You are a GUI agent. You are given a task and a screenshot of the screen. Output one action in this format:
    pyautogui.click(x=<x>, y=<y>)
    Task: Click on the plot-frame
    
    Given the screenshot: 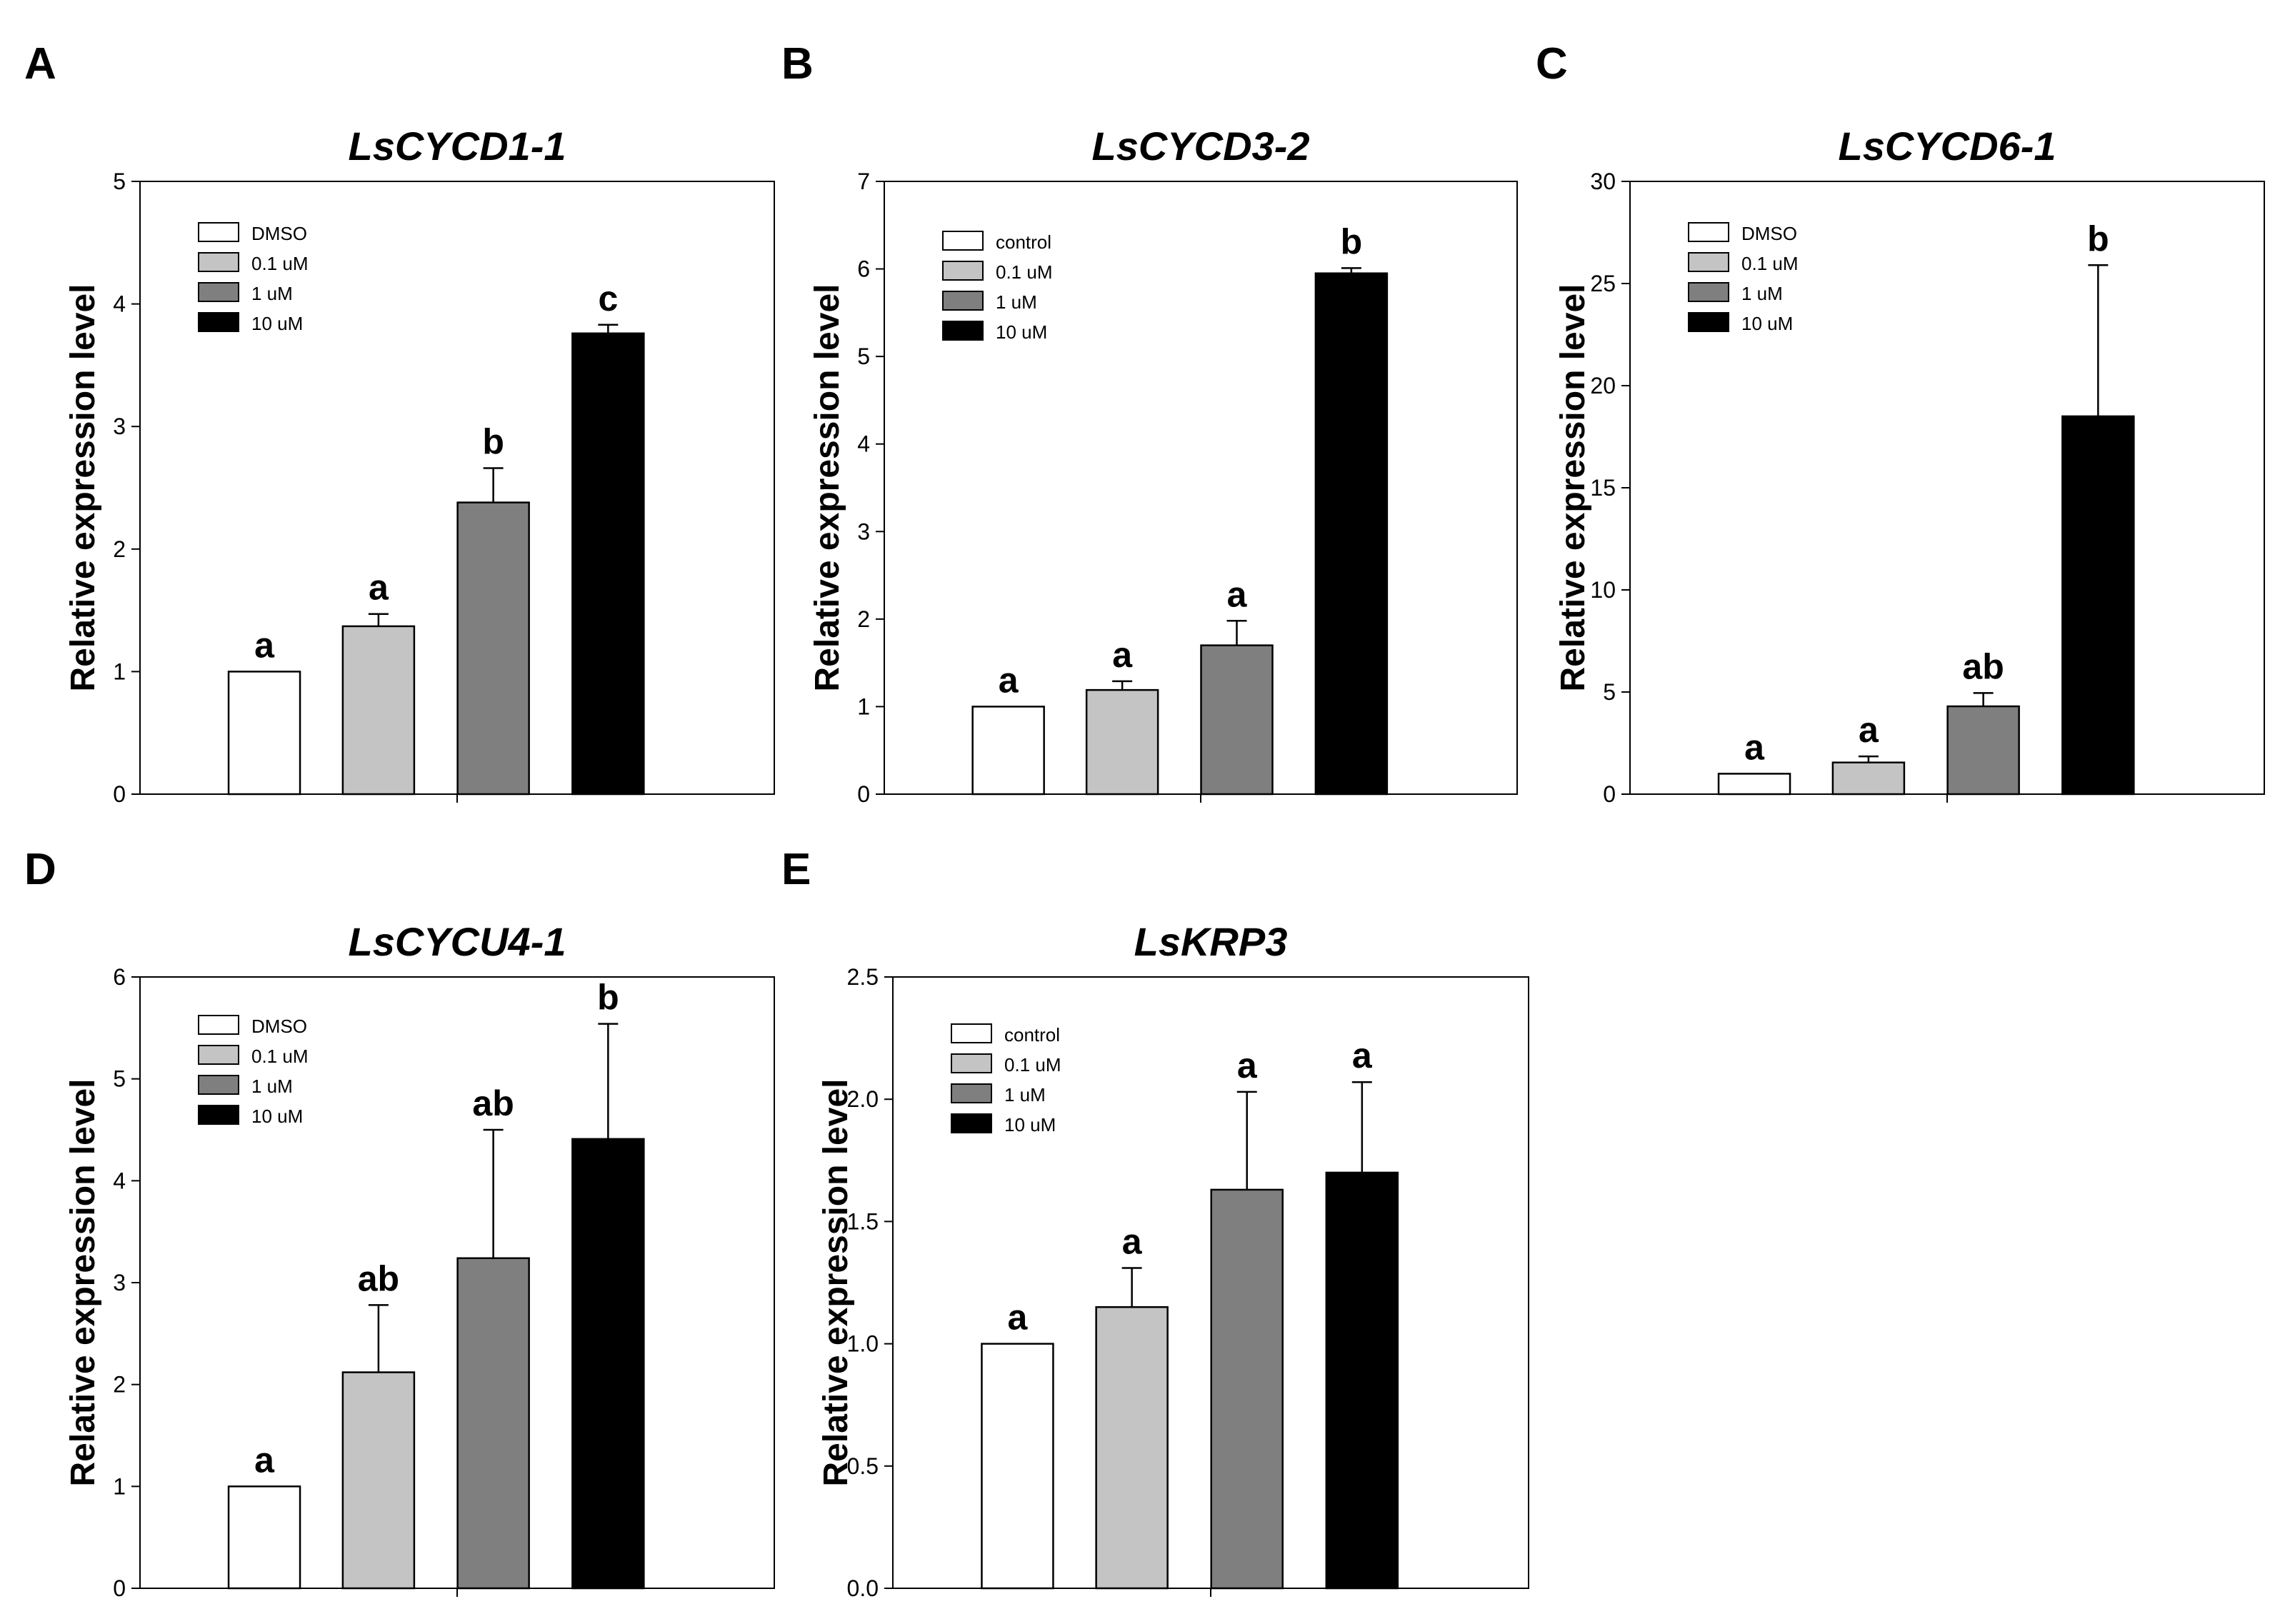 What is the action you would take?
    pyautogui.click(x=1947, y=488)
    